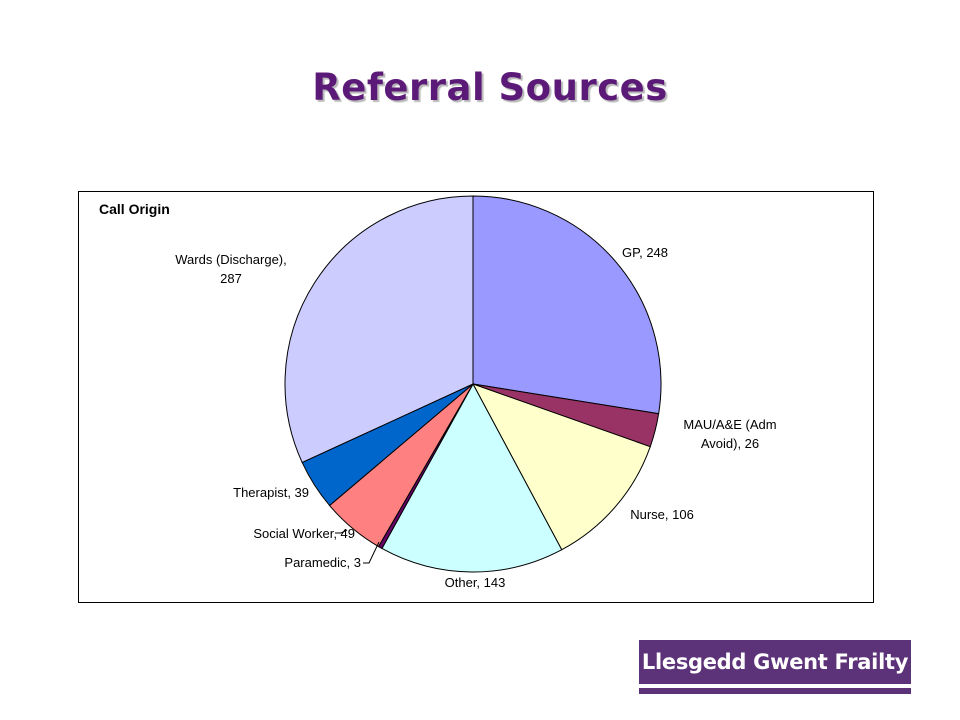  What do you see at coordinates (475, 582) in the screenshot?
I see `data-label-other: Other, 143` at bounding box center [475, 582].